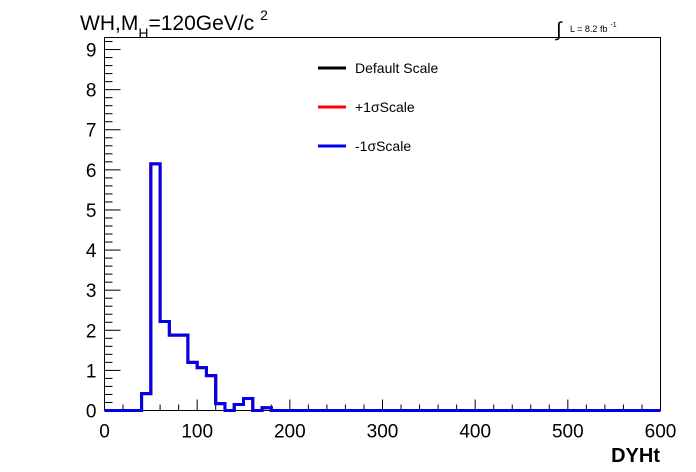 The width and height of the screenshot is (696, 472). I want to click on y-tick-label: 4, so click(91, 251).